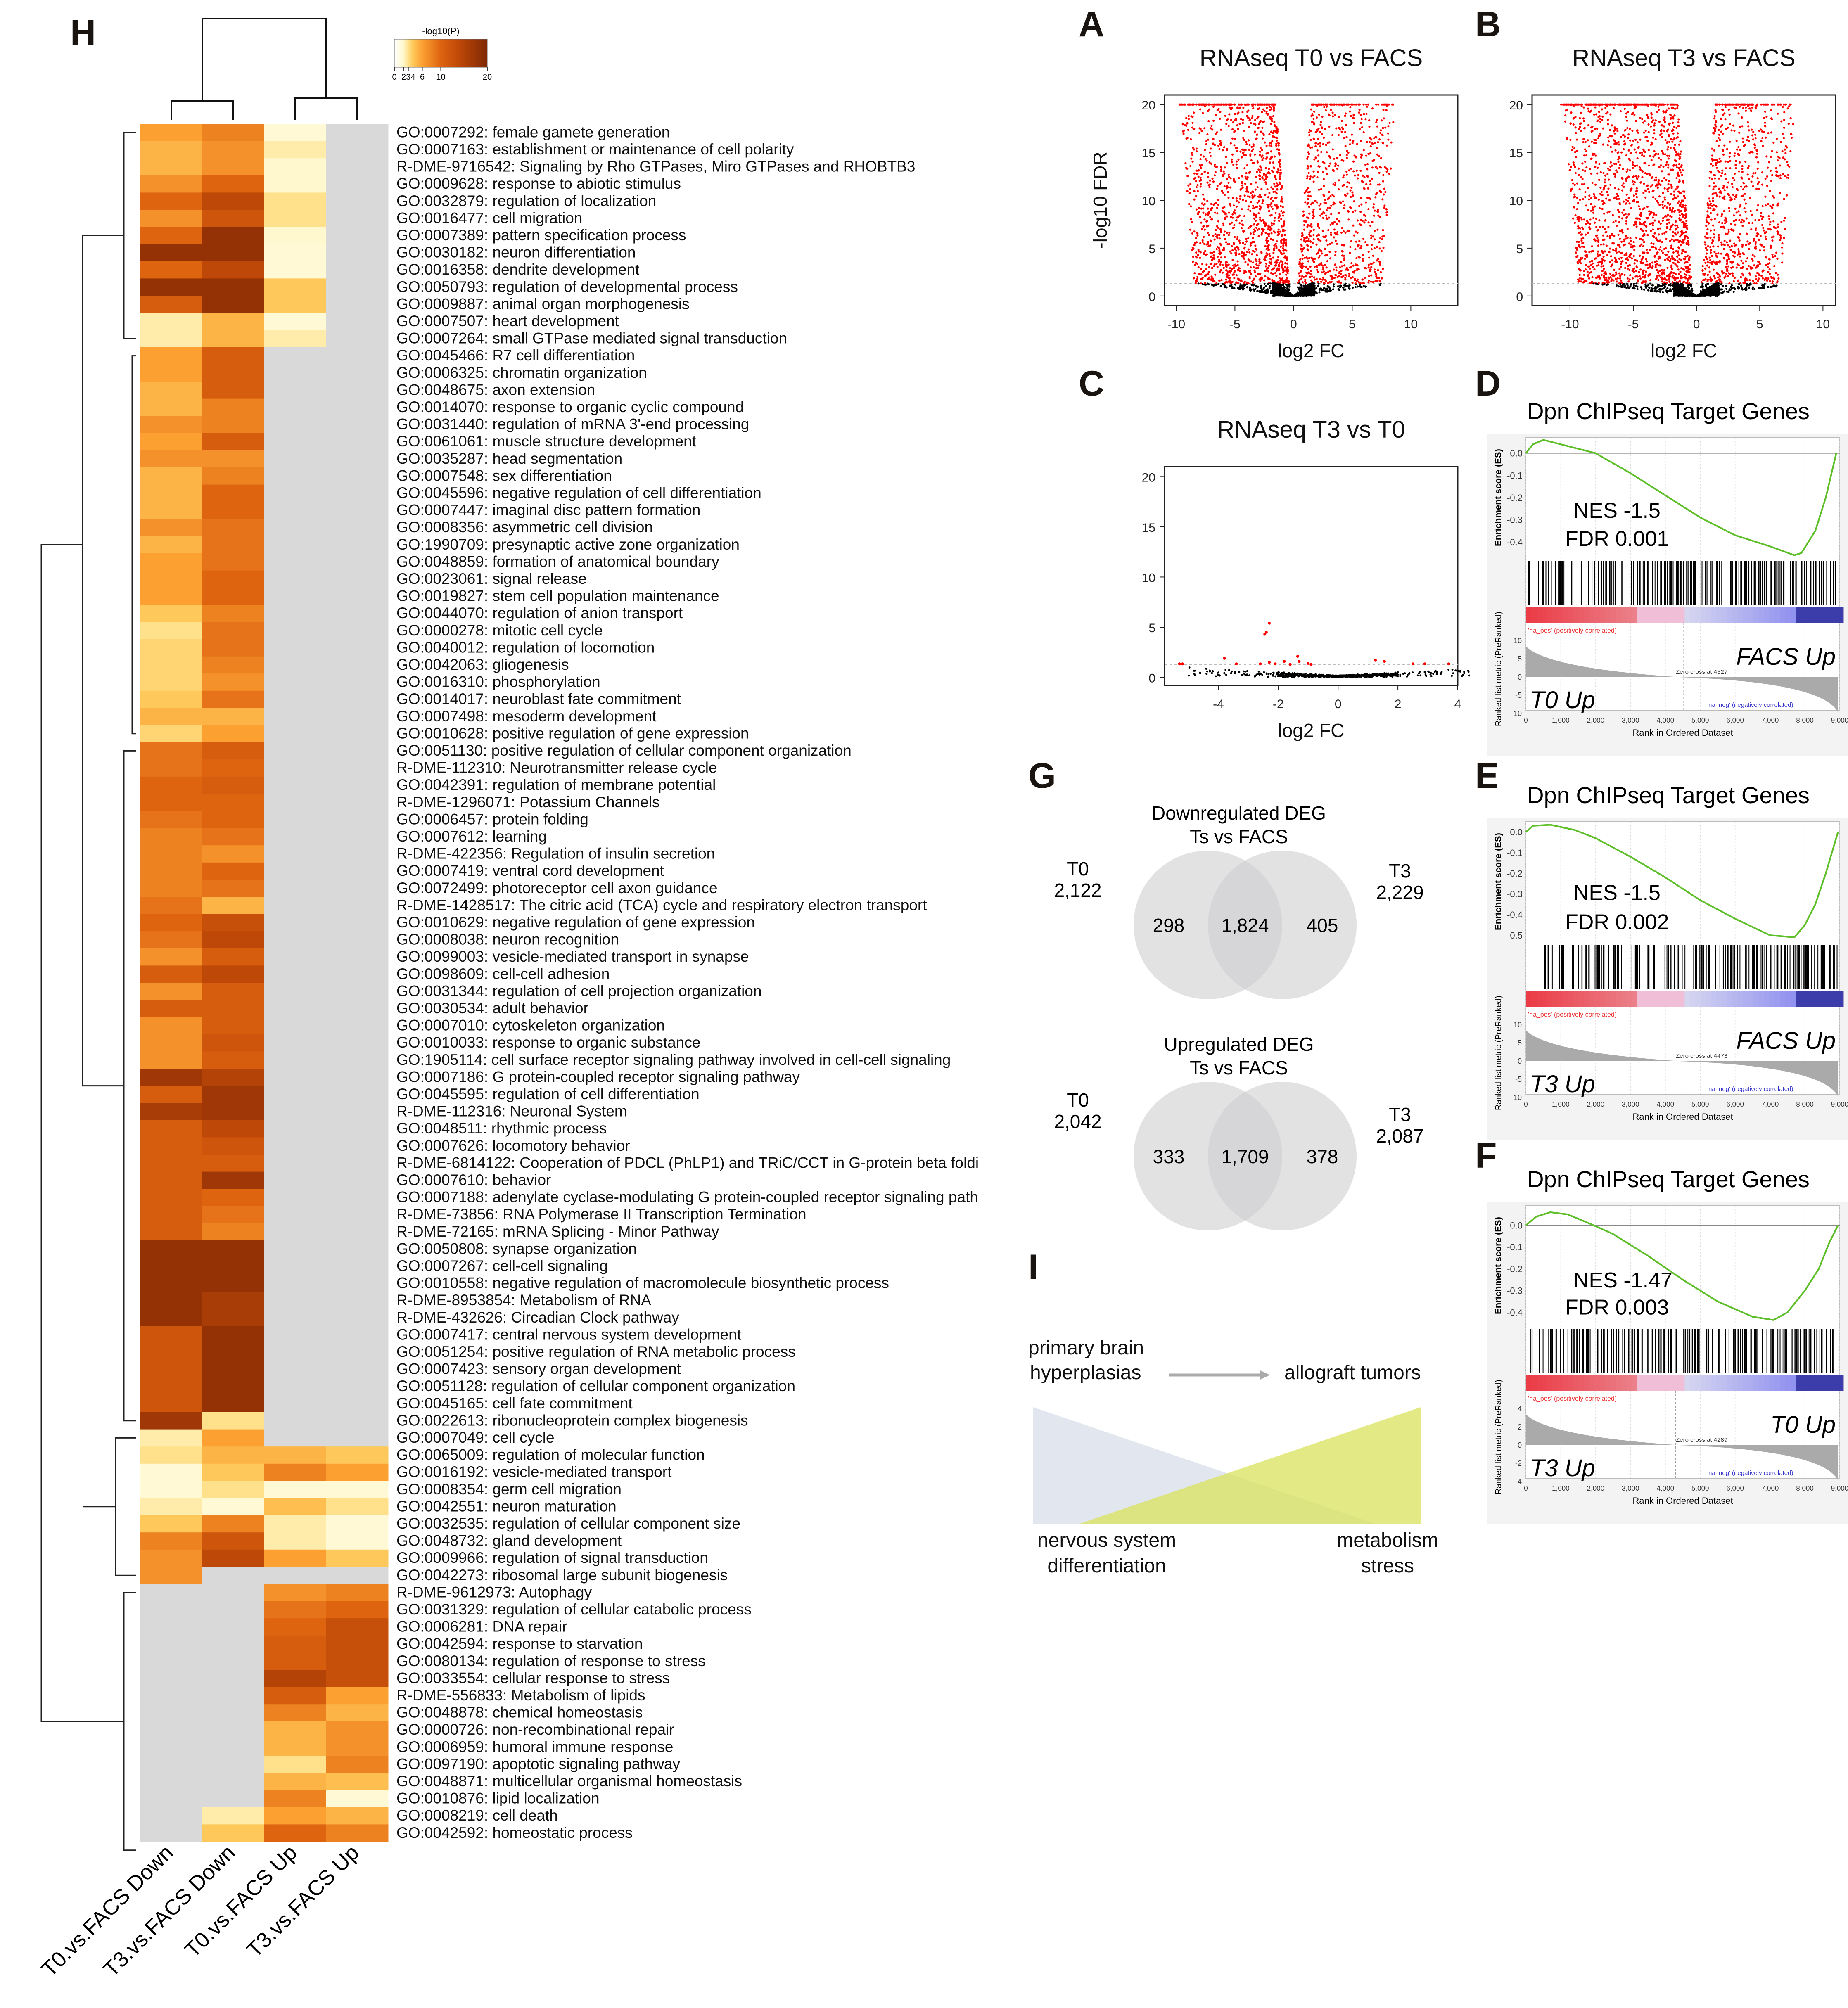  What do you see at coordinates (303, 1901) in the screenshot?
I see `heatmap-column-label: T3.vs.FACS Up` at bounding box center [303, 1901].